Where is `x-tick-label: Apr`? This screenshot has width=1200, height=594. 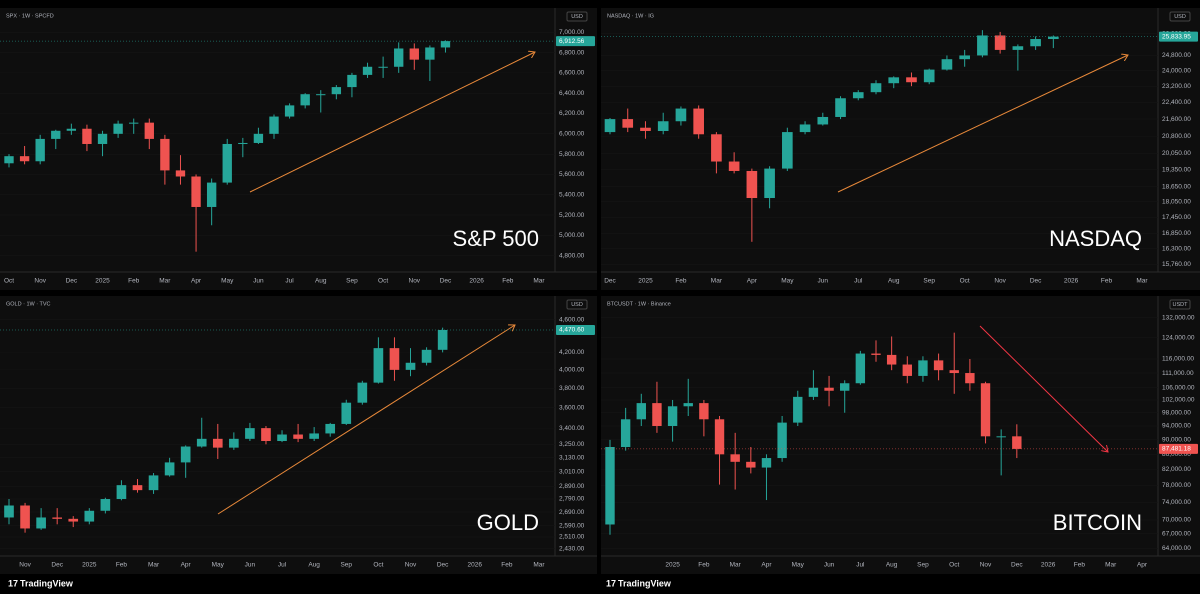 x-tick-label: Apr is located at coordinates (752, 281).